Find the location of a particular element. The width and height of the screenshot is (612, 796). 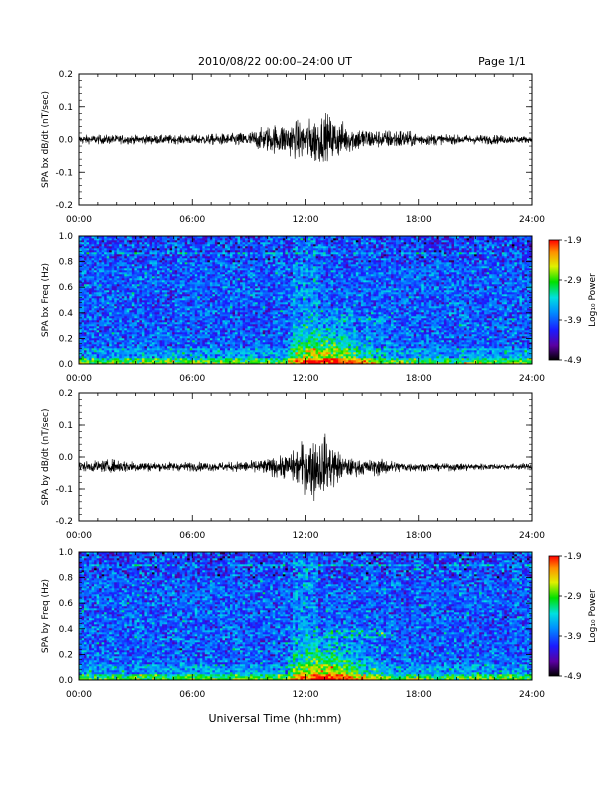

y-tick-label: 0.1 is located at coordinates (66, 108).